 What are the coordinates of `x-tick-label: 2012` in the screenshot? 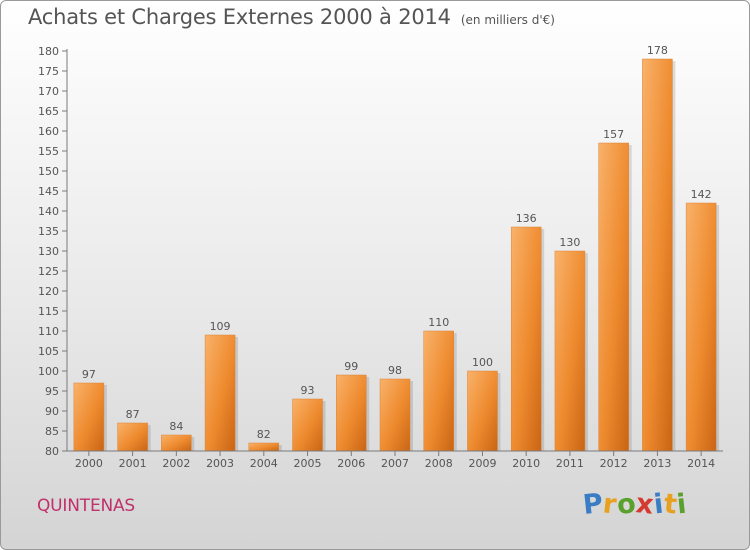 It's located at (614, 463).